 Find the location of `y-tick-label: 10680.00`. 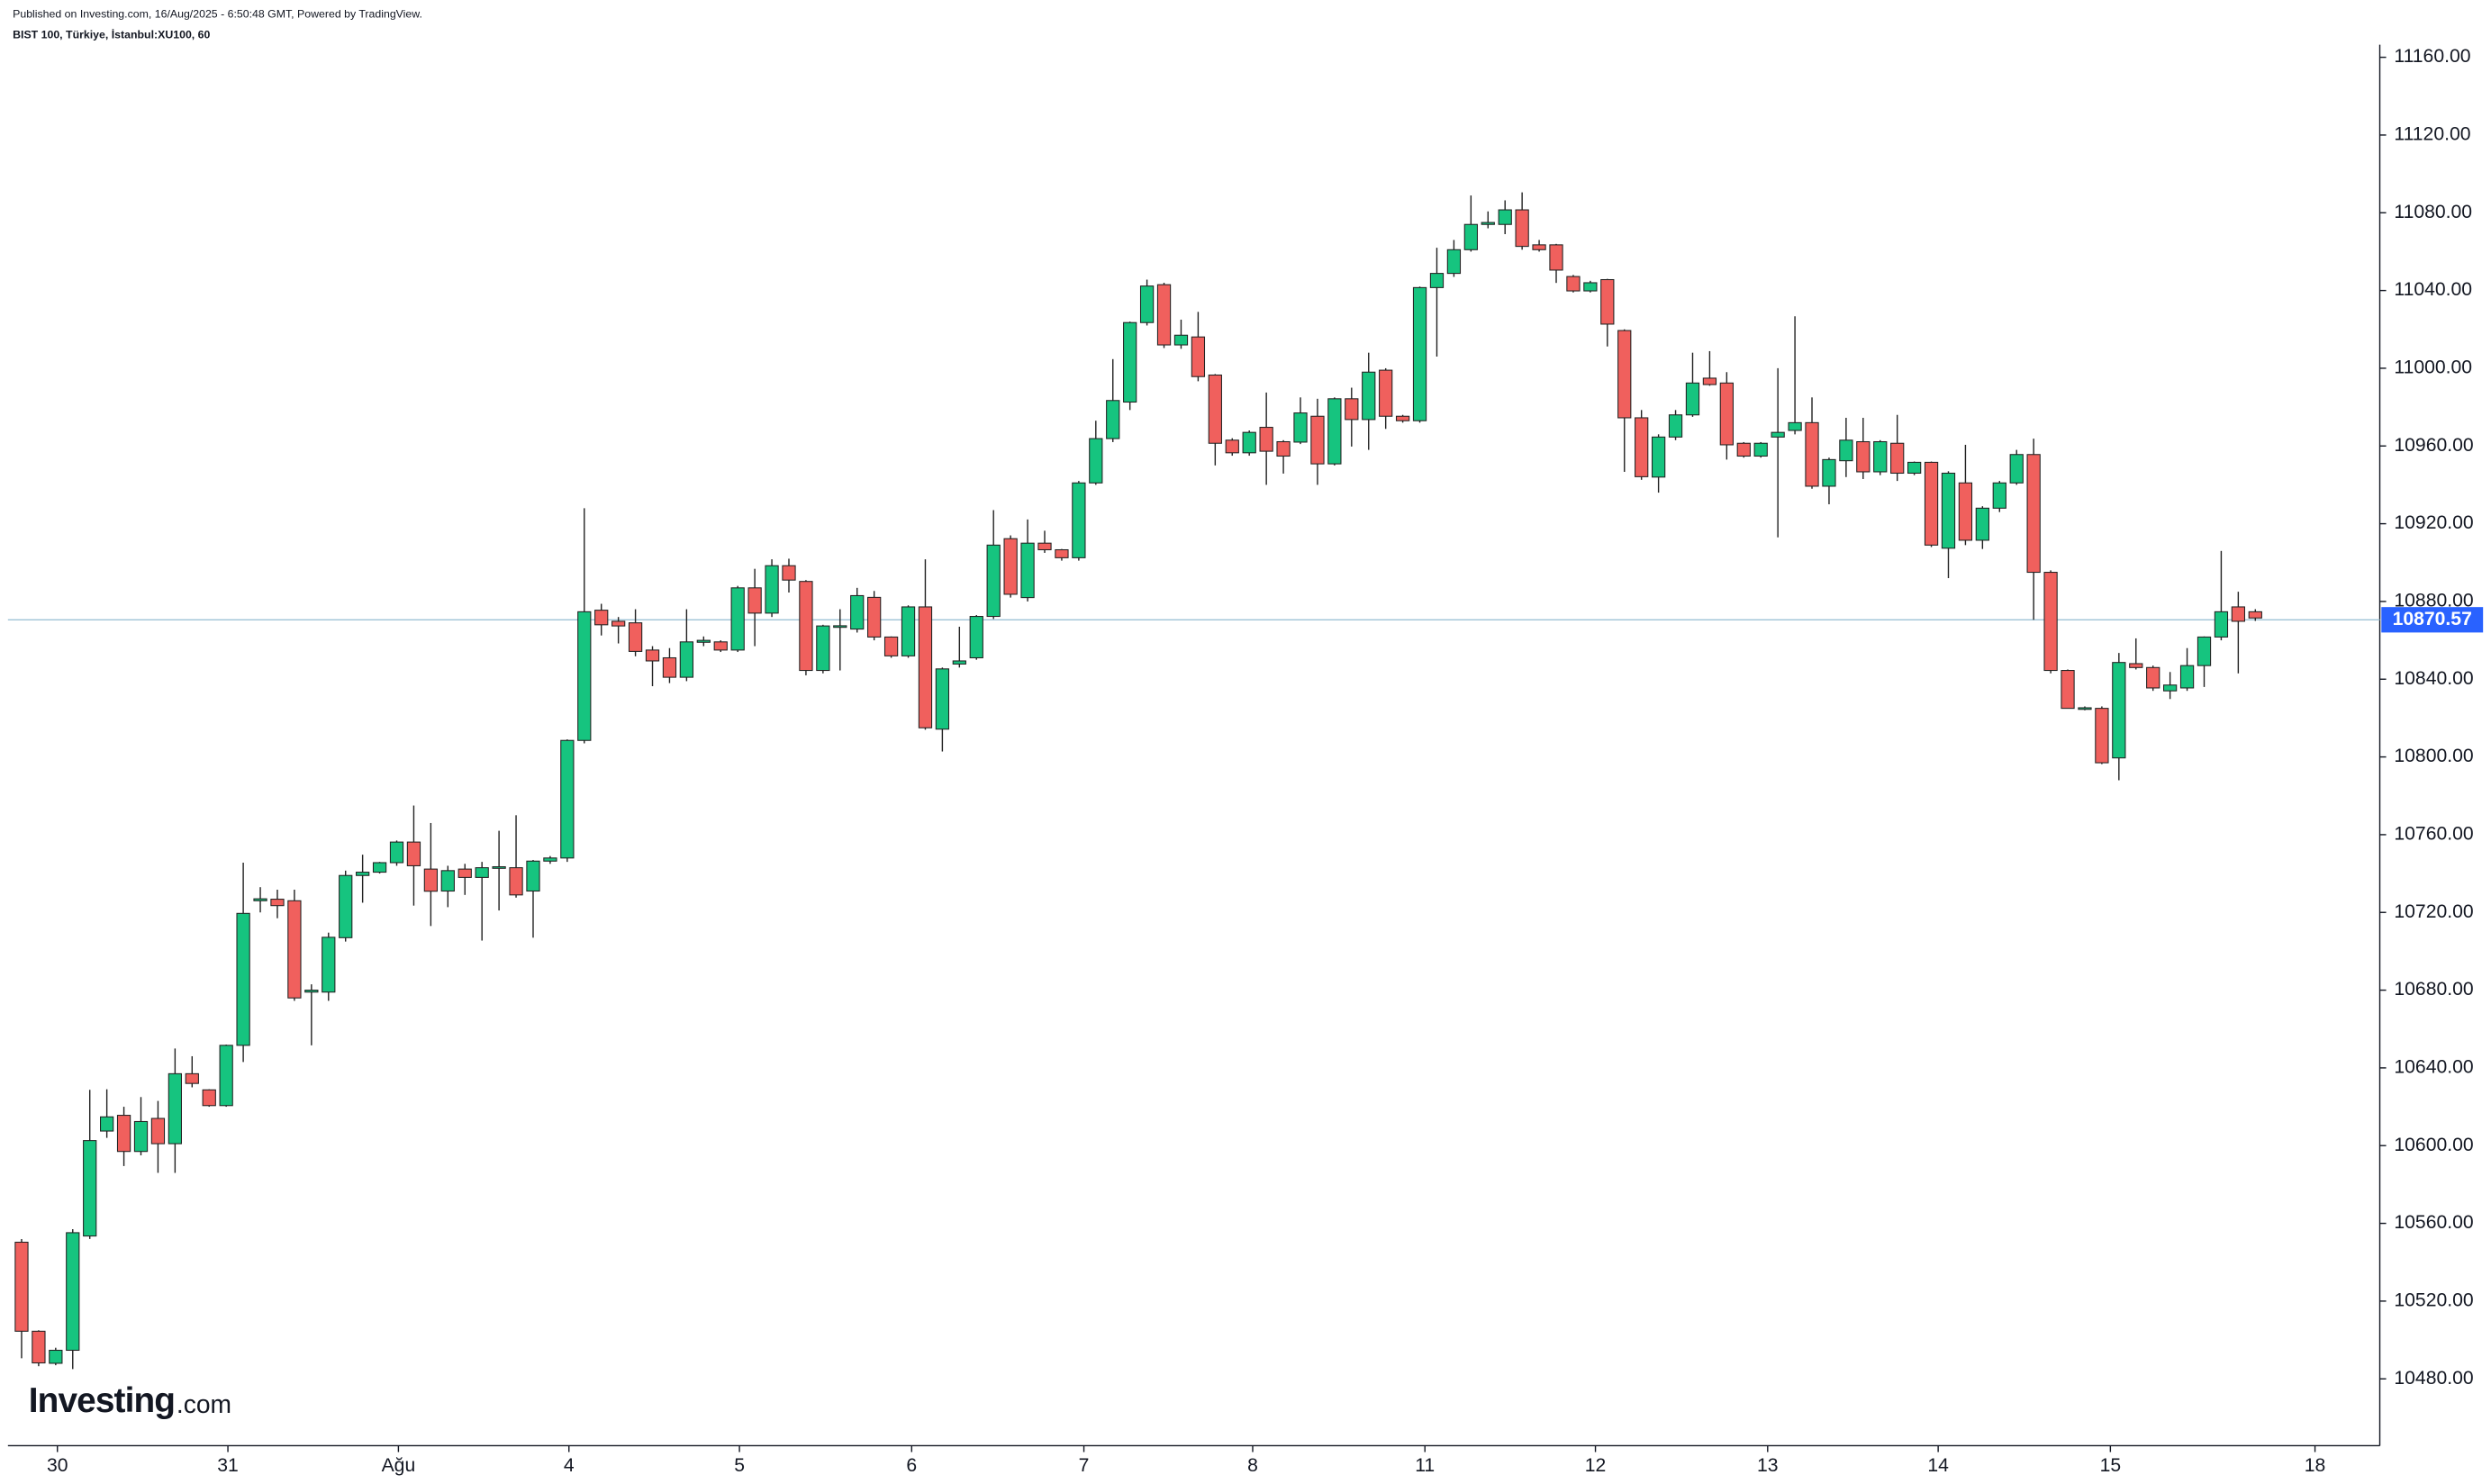

y-tick-label: 10680.00 is located at coordinates (2433, 990).